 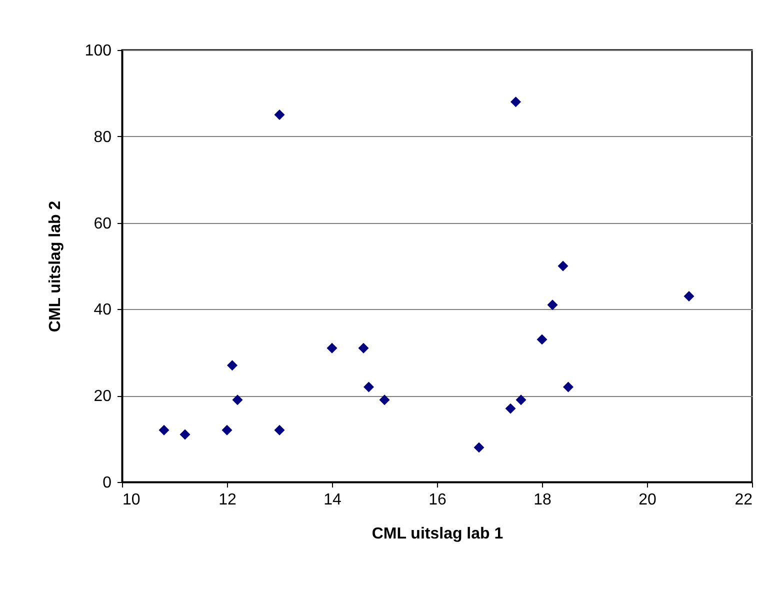 What do you see at coordinates (103, 397) in the screenshot?
I see `y-tick-label: 20` at bounding box center [103, 397].